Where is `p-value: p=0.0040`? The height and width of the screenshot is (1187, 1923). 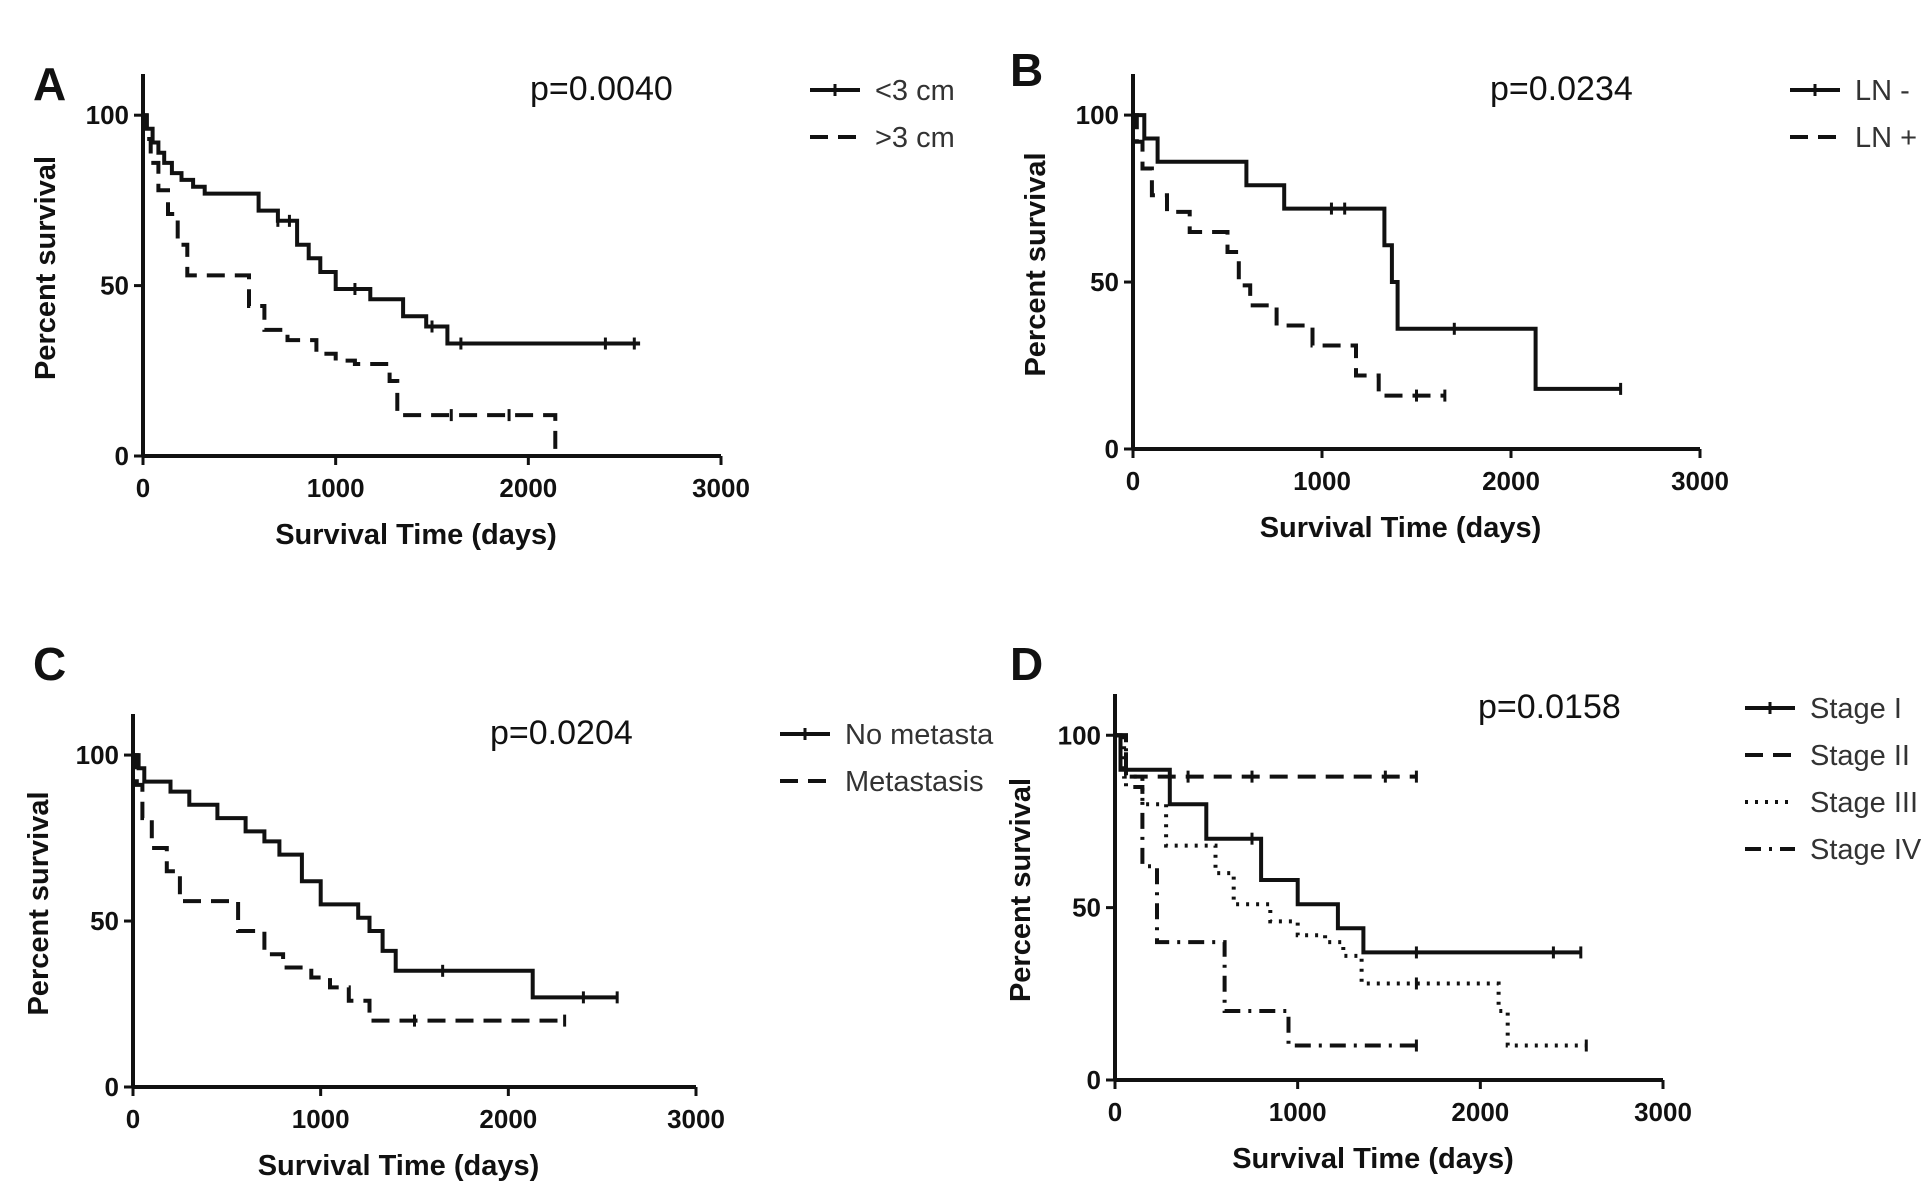
p-value: p=0.0040 is located at coordinates (601, 89).